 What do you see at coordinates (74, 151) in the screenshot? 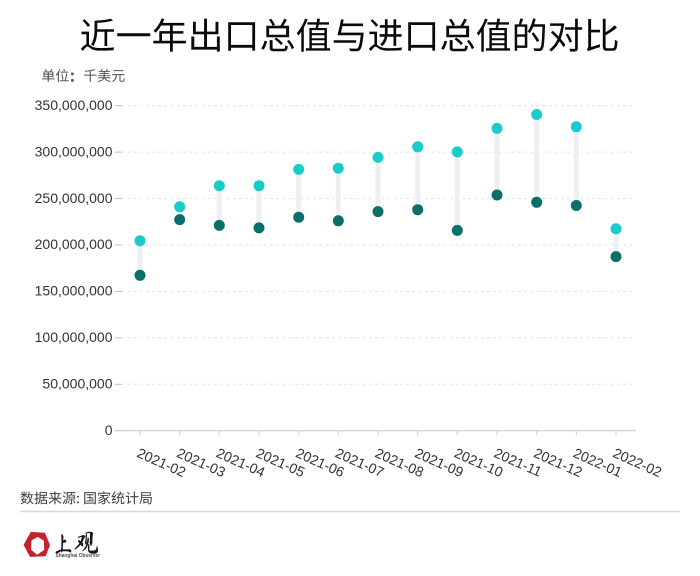
I see `svg-text: 300,000,000` at bounding box center [74, 151].